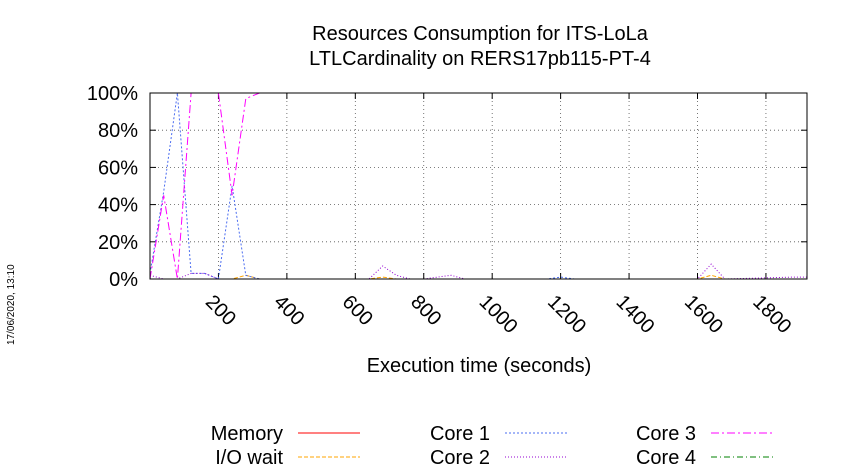  I want to click on y-tick-label: 60%, so click(118, 168).